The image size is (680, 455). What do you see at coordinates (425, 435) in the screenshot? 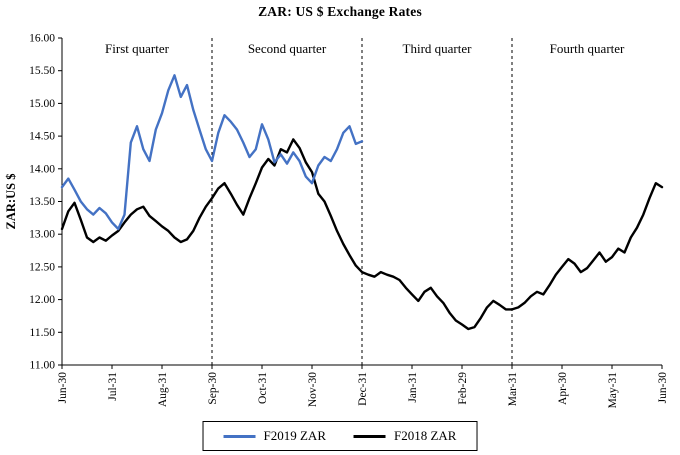
I see `legend-label-f2018: F2018 ZAR` at bounding box center [425, 435].